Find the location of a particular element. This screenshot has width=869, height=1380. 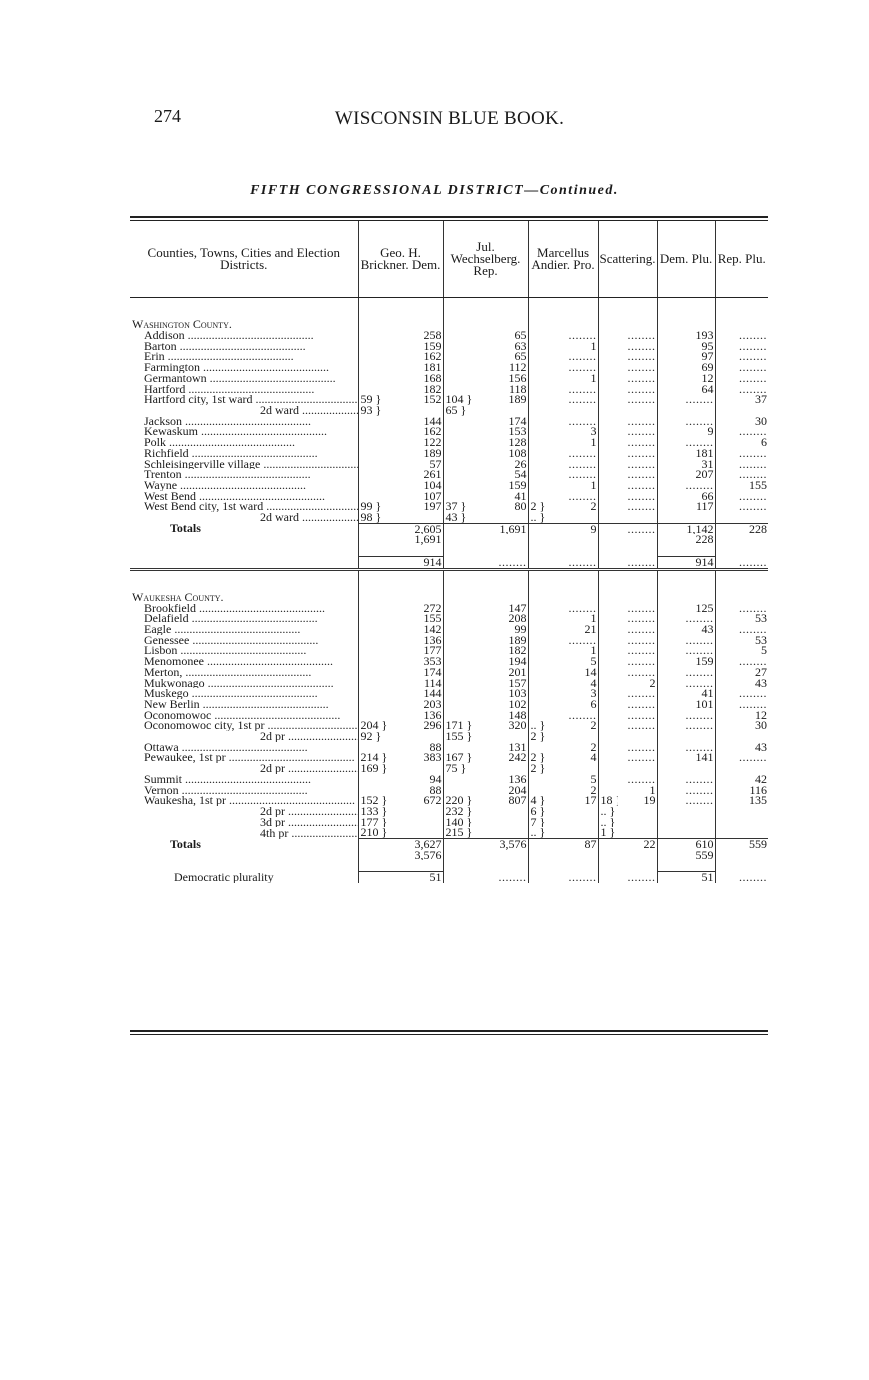

cell-brickner: 258 is located at coordinates (432, 335).